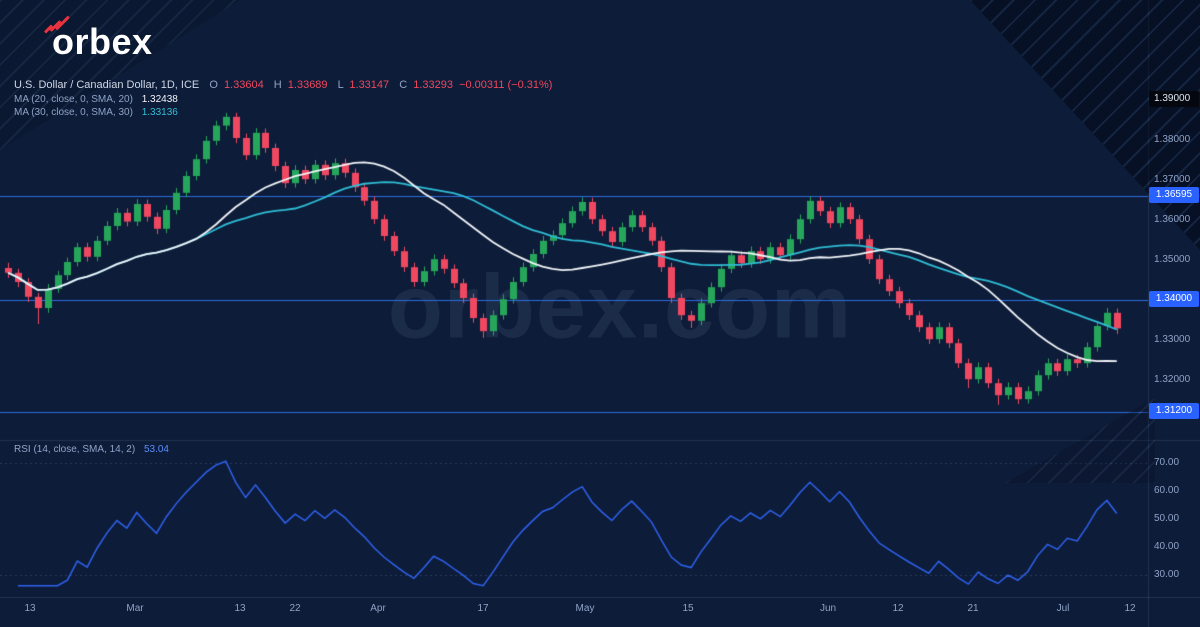  What do you see at coordinates (243, 85) in the screenshot?
I see `open-value: 1.33604` at bounding box center [243, 85].